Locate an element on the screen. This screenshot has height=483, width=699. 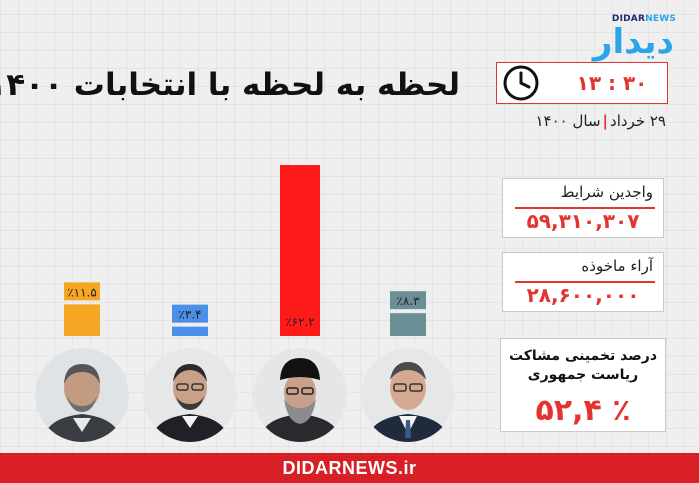
bar-label-ghazizadeh: ٪۳.۴ is located at coordinates (189, 315).